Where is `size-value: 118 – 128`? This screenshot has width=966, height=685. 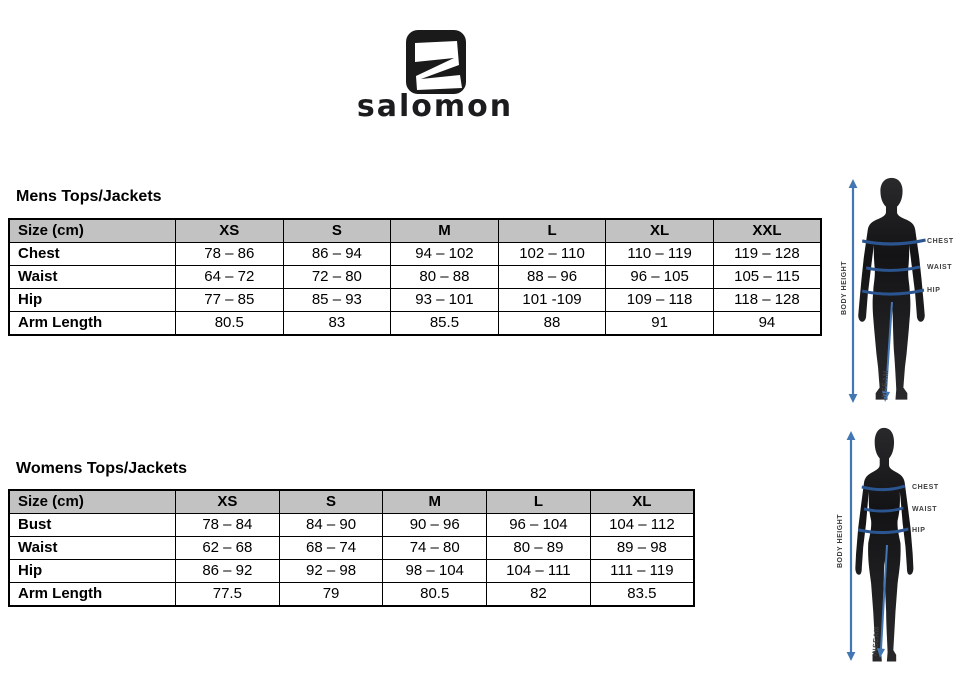 size-value: 118 – 128 is located at coordinates (767, 300).